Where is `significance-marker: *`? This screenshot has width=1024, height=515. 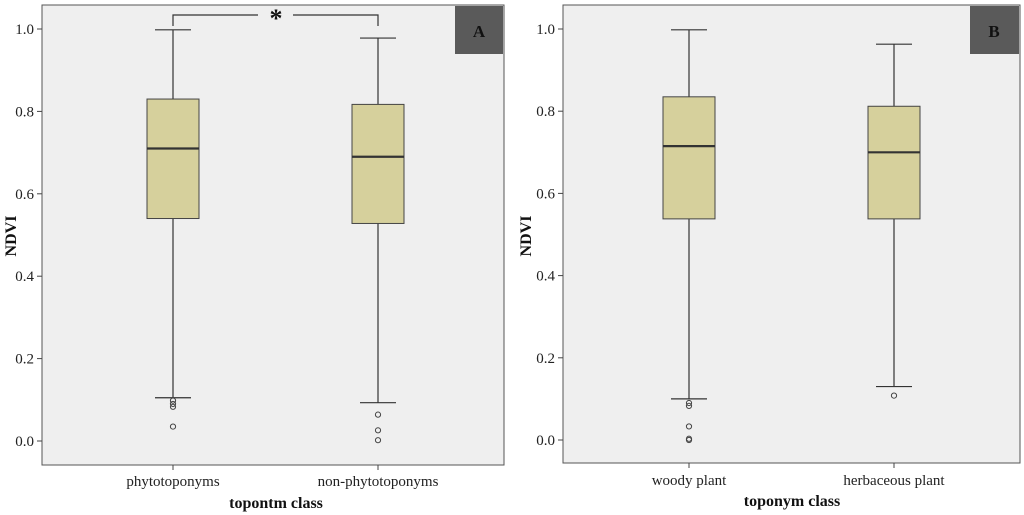 significance-marker: * is located at coordinates (276, 18).